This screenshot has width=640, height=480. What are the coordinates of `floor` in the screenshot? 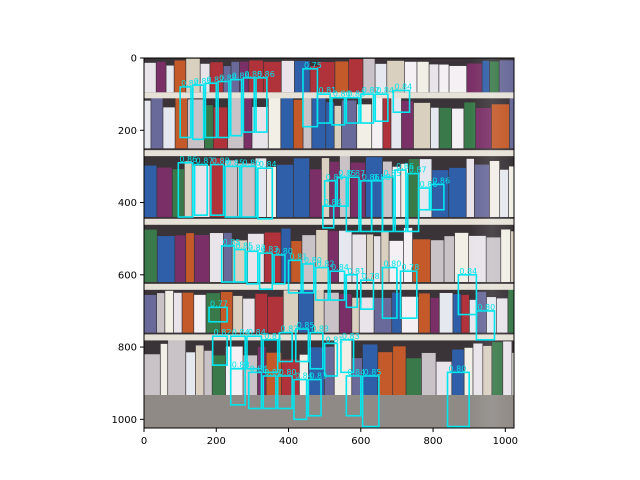 It's located at (329, 411).